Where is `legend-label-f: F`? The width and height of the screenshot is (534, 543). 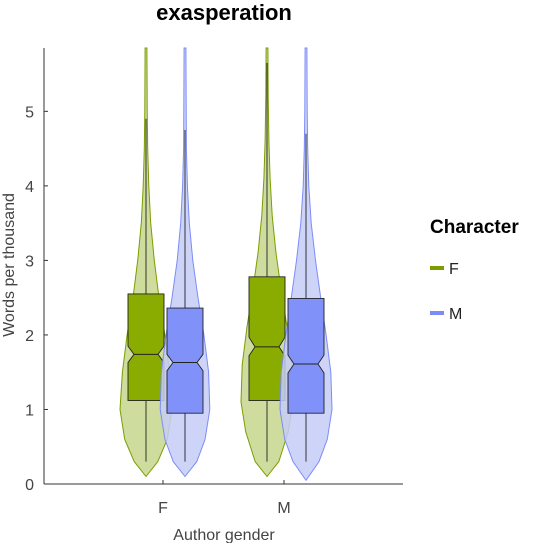 legend-label-f: F is located at coordinates (454, 269).